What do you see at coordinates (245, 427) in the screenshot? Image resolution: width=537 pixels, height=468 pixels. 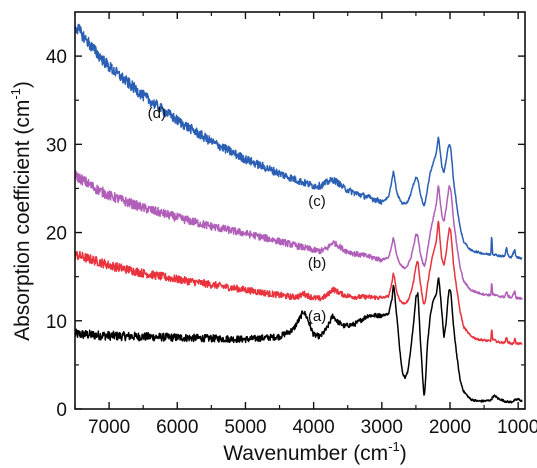 I see `x-tick-label: 5000` at bounding box center [245, 427].